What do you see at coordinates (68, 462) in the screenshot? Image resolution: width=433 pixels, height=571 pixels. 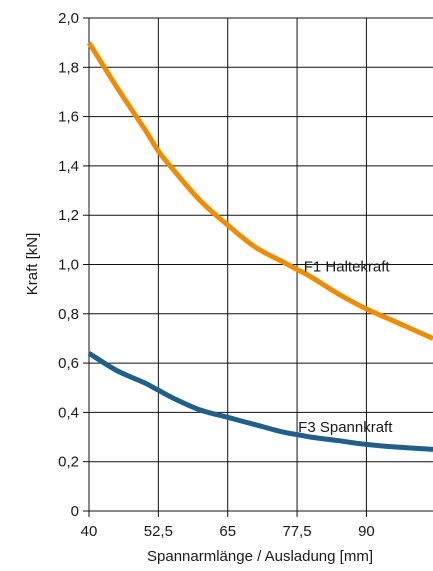 I see `y-tick-label: 0,2` at bounding box center [68, 462].